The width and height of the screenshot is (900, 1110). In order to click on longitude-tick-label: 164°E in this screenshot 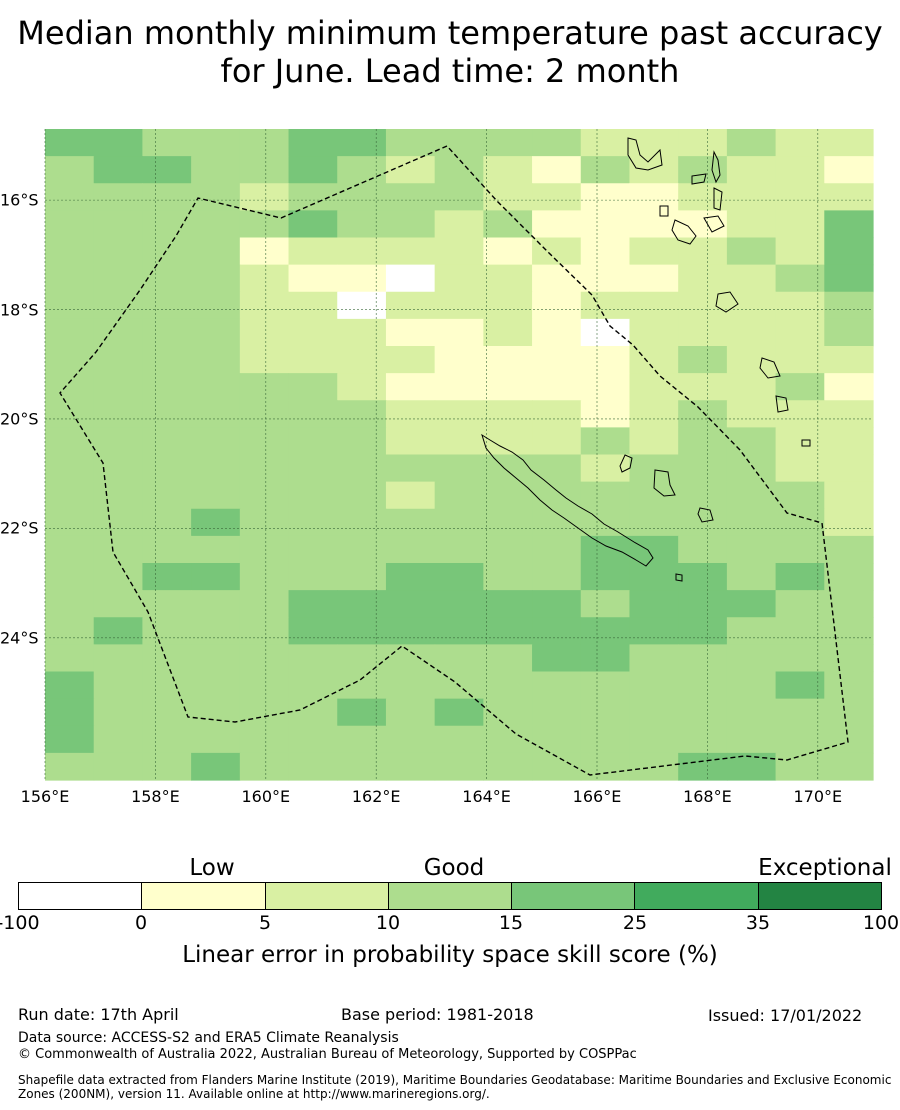, I will do `click(486, 796)`.